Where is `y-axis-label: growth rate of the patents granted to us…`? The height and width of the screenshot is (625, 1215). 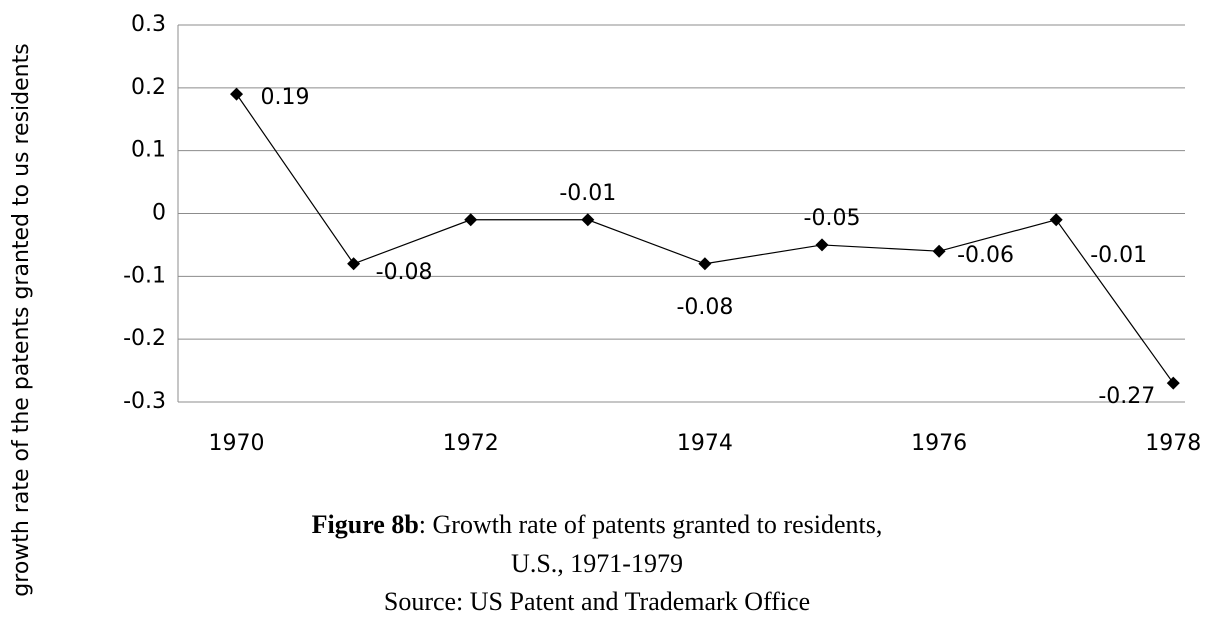
y-axis-label: growth rate of the patents granted to us… is located at coordinates (21, 319).